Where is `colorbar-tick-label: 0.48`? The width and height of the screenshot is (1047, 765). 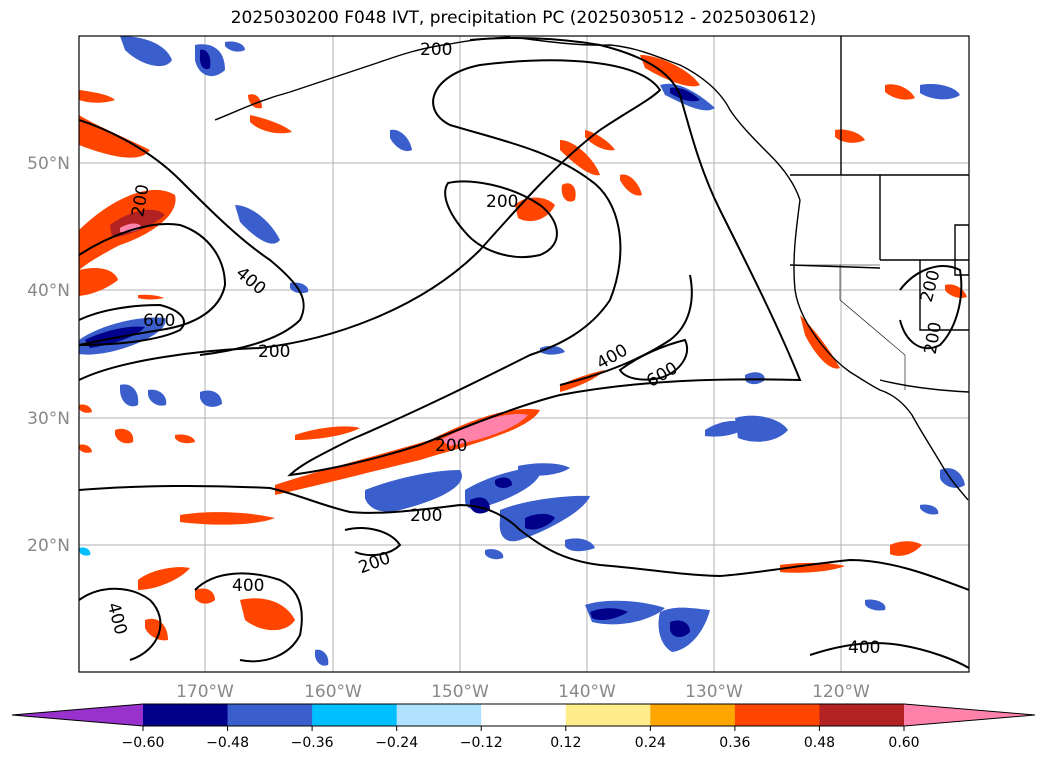 colorbar-tick-label: 0.48 is located at coordinates (819, 743).